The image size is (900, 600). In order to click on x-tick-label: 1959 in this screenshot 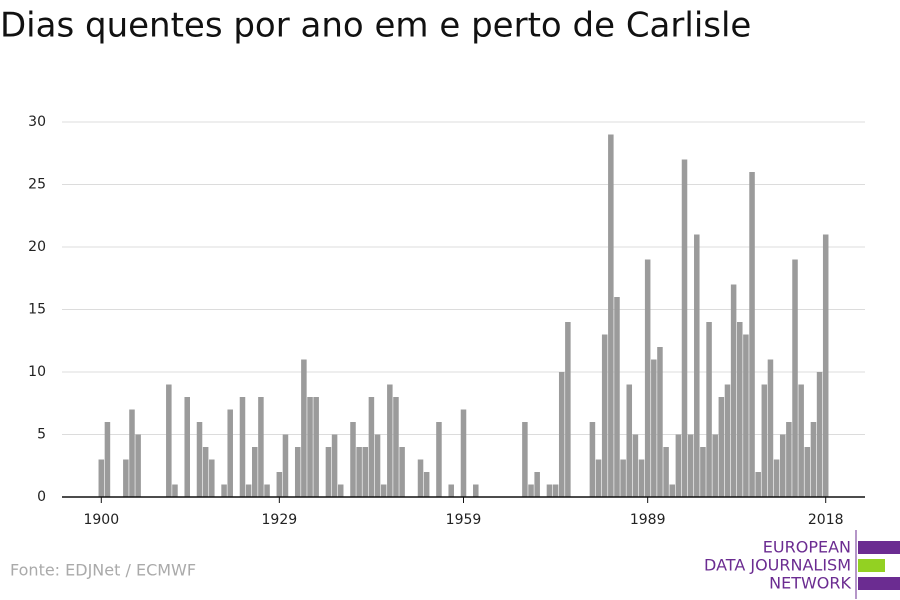, I will do `click(464, 520)`.